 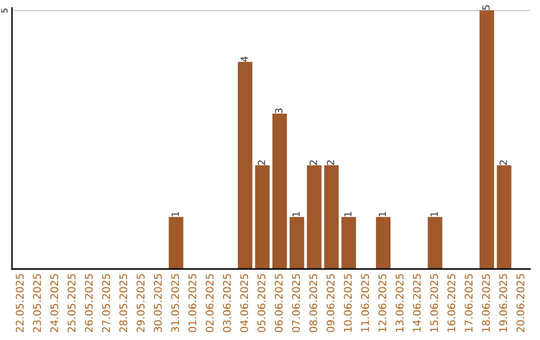 I want to click on x-tick-label: 14.06.2025, so click(x=416, y=303).